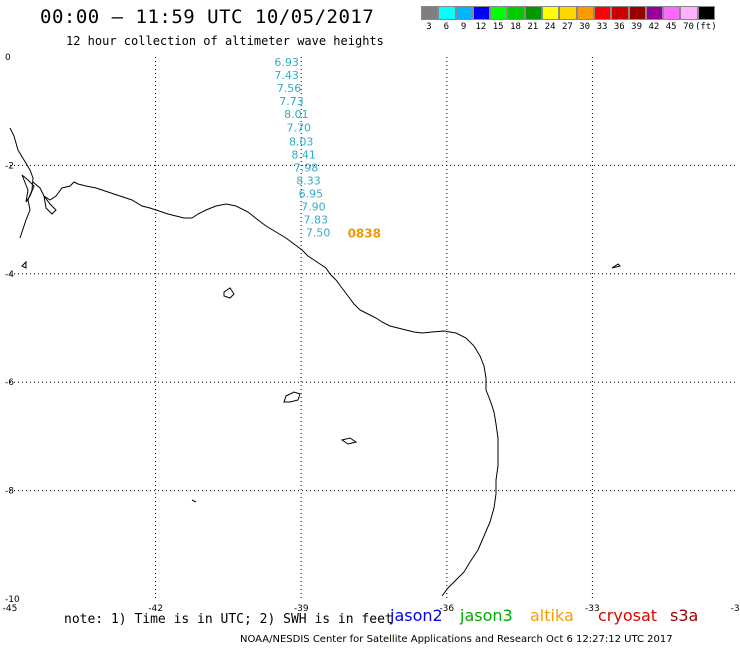  What do you see at coordinates (688, 27) in the screenshot?
I see `color-scale-label: 70` at bounding box center [688, 27].